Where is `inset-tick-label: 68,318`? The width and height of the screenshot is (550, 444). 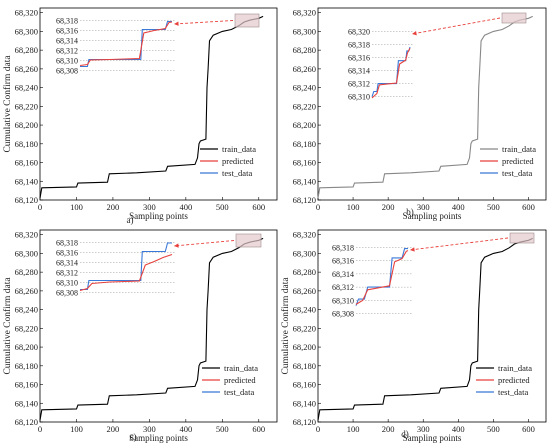 inset-tick-label: 68,318 is located at coordinates (67, 21).